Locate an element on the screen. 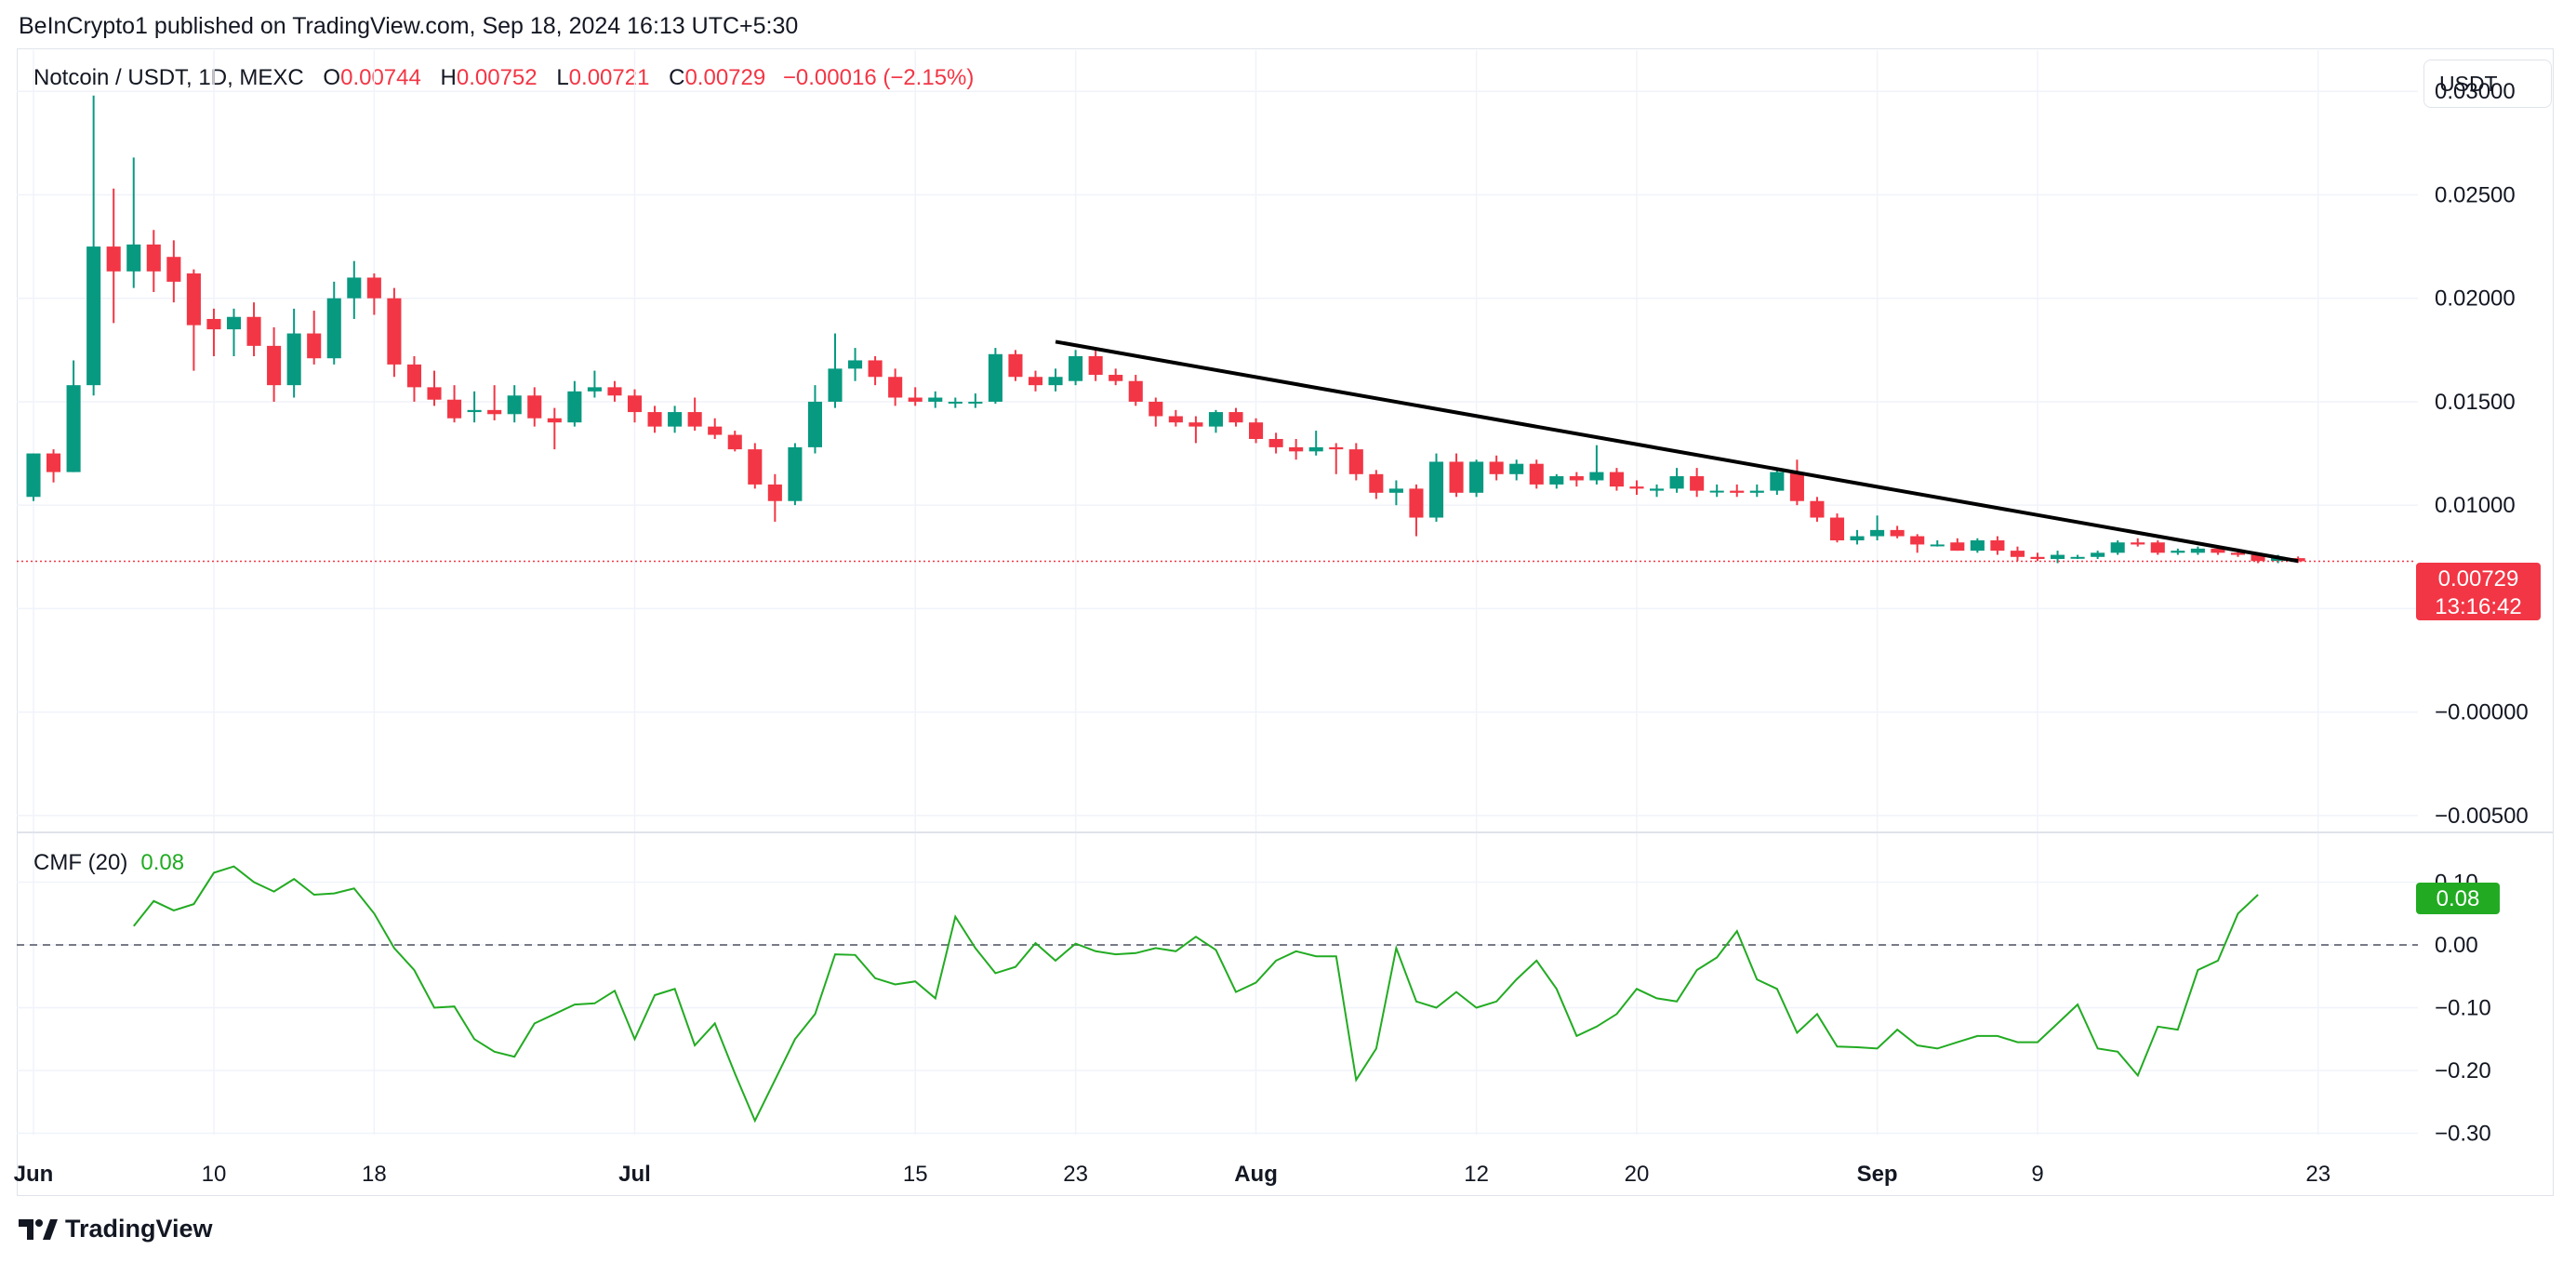 Image resolution: width=2576 pixels, height=1263 pixels. tradingview-logo: TradingView is located at coordinates (116, 1229).